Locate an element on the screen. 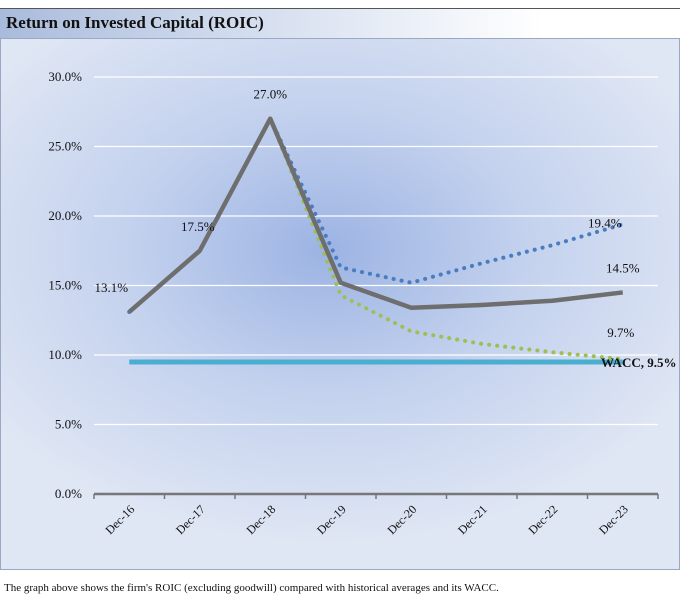  chart-title-bar: Return on Invested Capital (ROIC) is located at coordinates (340, 23).